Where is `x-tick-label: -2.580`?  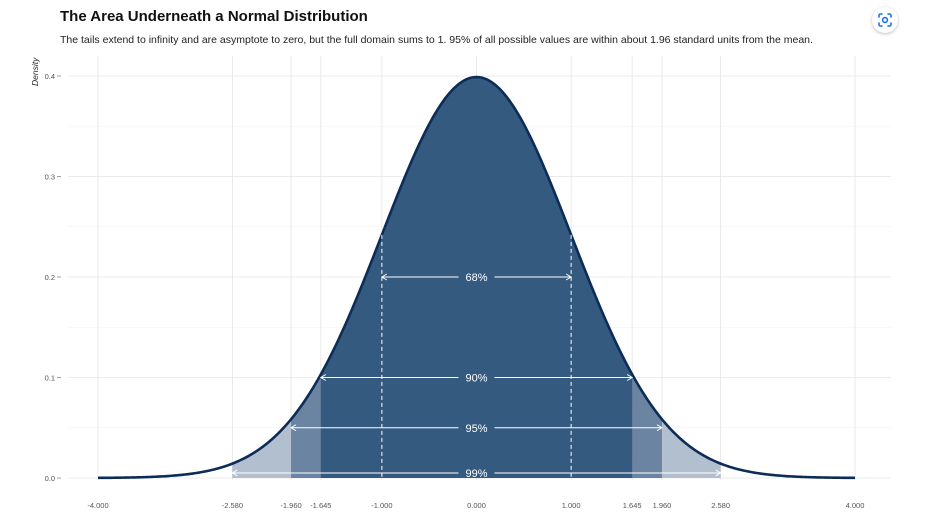
x-tick-label: -2.580 is located at coordinates (232, 505).